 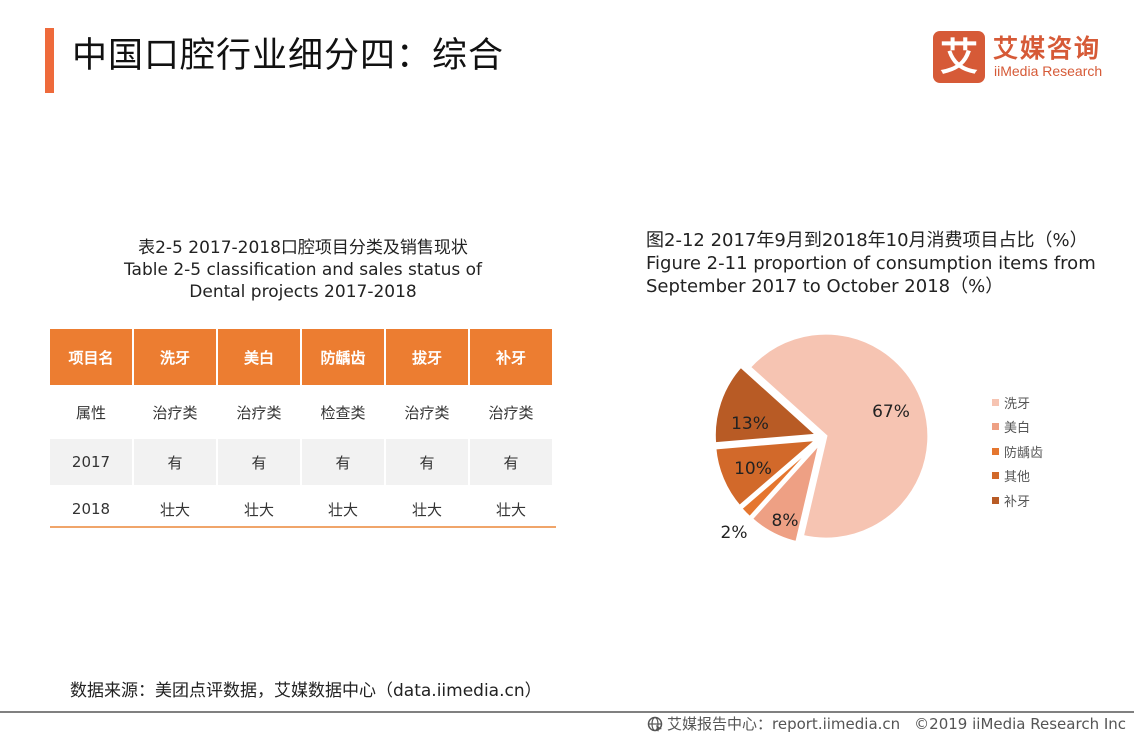 I want to click on logo-name-cn: 艾媒咨询, so click(x=1047, y=48).